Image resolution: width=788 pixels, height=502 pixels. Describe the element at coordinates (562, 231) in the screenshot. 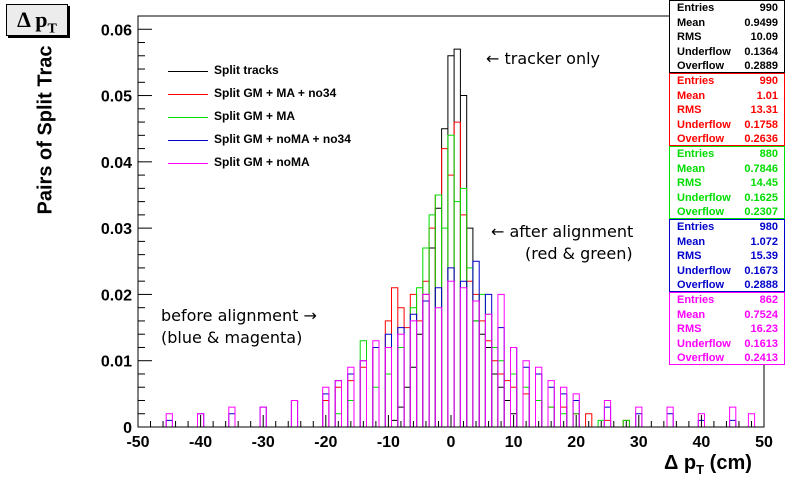

I see `annotation-after-alignment: ← after alignment` at that location.